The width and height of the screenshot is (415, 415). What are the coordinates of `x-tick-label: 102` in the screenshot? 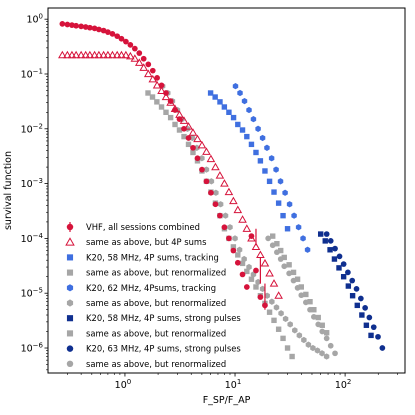 It's located at (343, 384).